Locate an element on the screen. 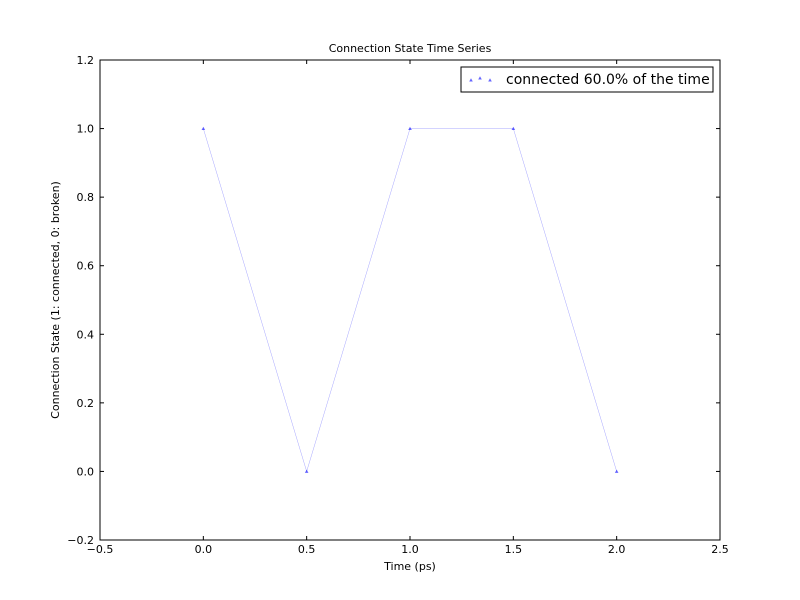  chart-title: Connection State Time Series is located at coordinates (410, 48).